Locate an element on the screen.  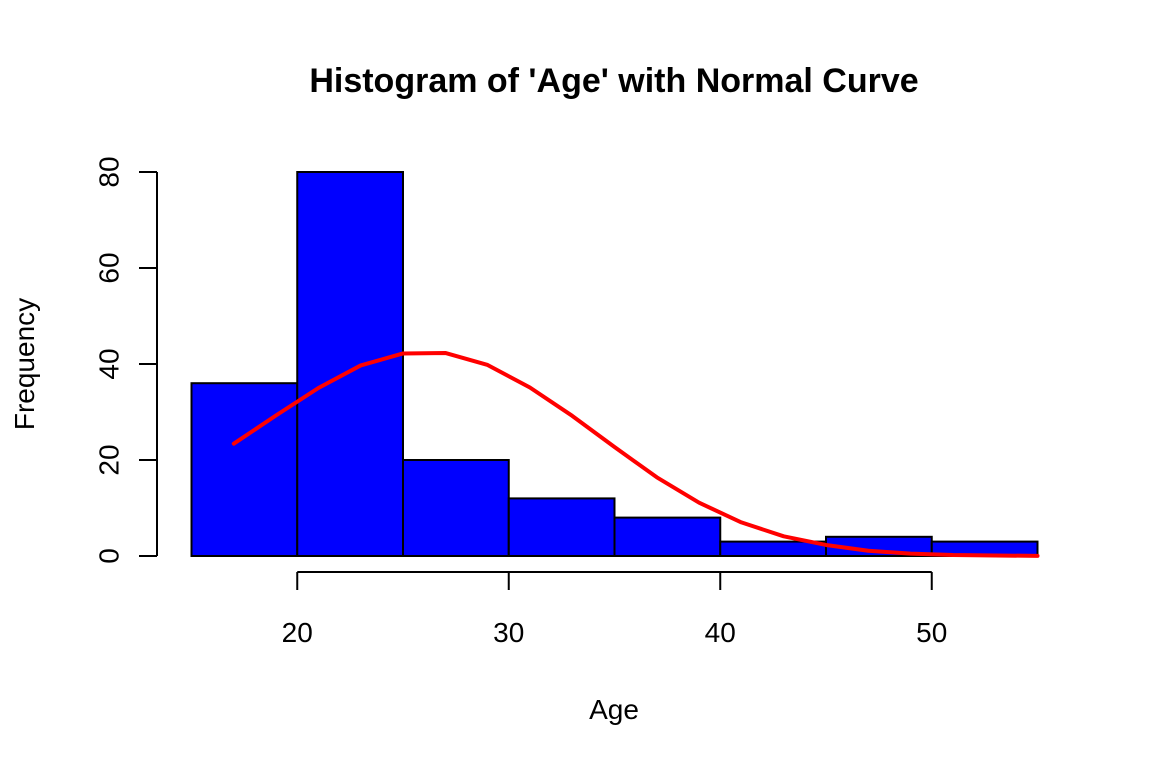
chart-title: Histogram of 'Age' with Normal Curve is located at coordinates (613, 81).